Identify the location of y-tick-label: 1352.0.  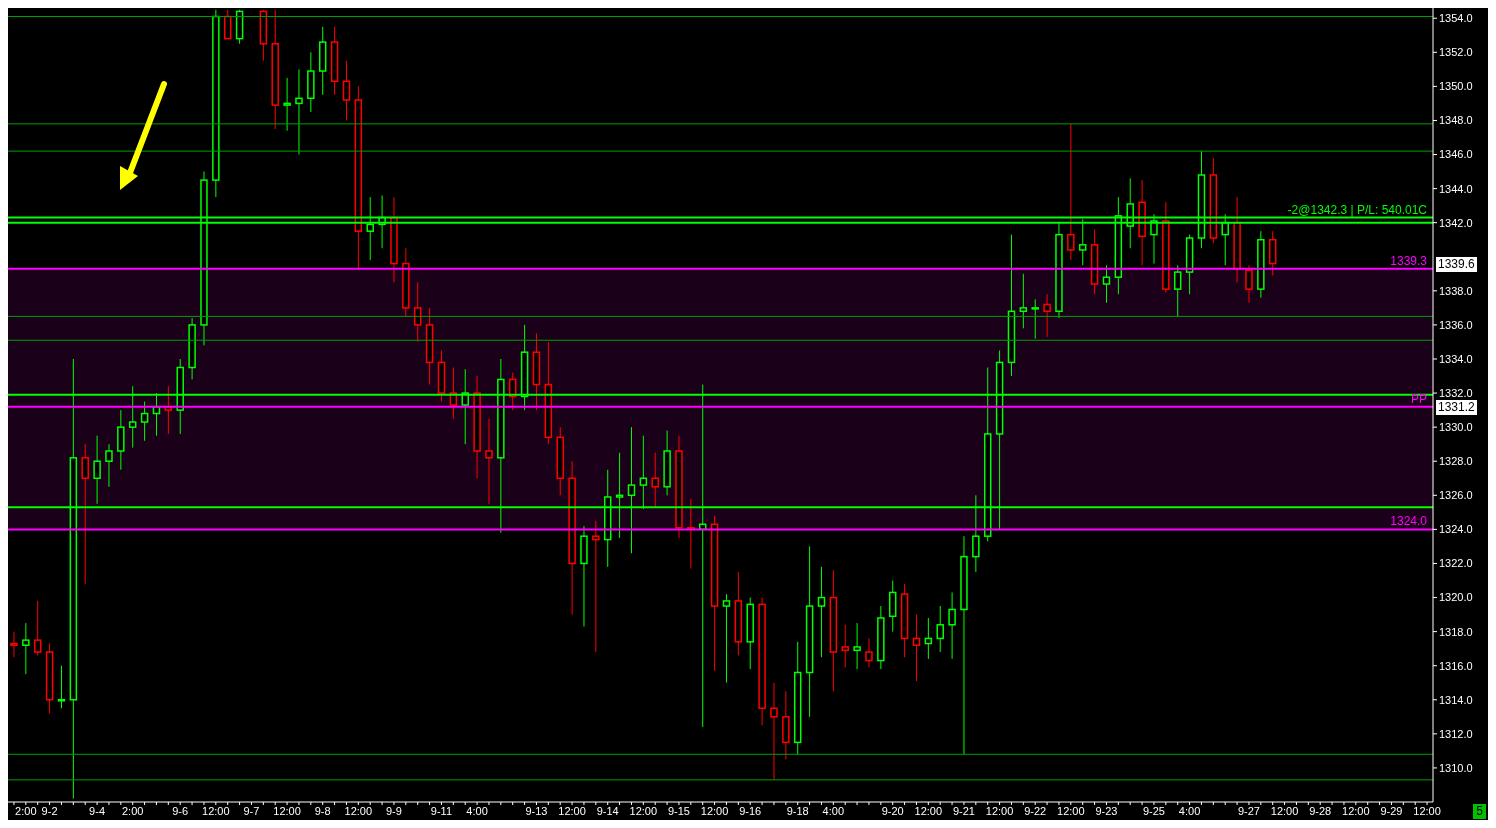
(1456, 52).